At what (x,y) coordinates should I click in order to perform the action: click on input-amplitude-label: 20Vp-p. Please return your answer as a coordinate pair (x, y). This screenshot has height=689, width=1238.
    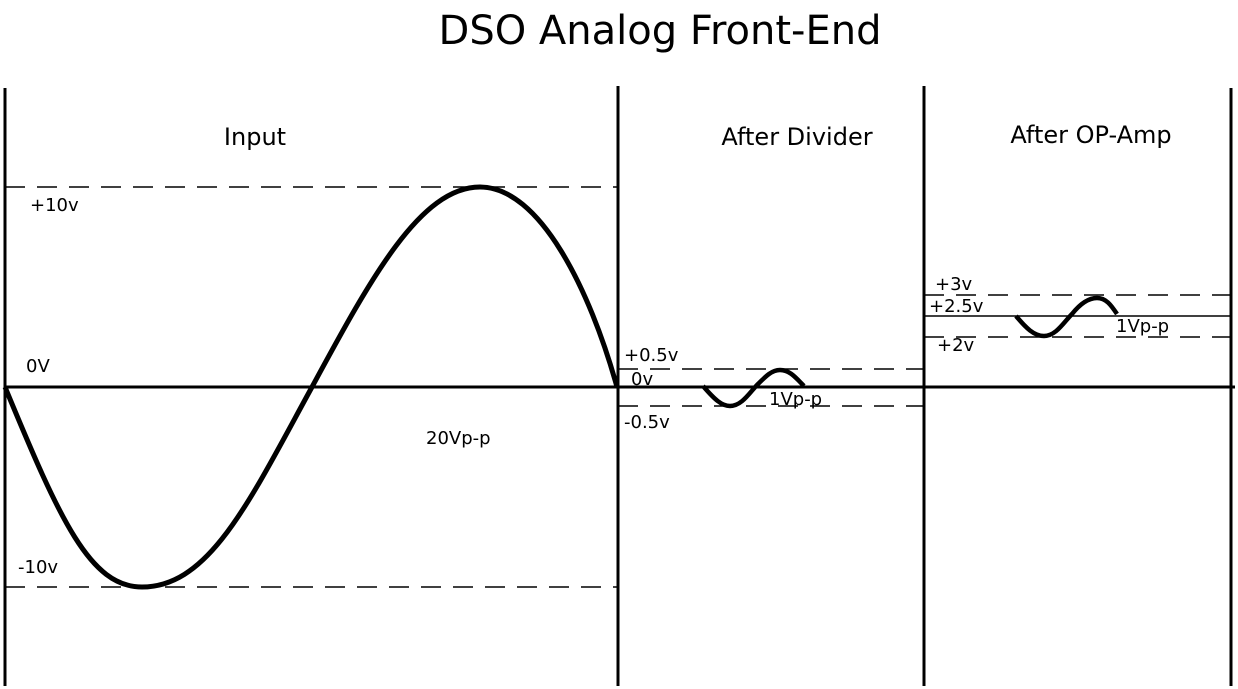
    Looking at the image, I should click on (458, 438).